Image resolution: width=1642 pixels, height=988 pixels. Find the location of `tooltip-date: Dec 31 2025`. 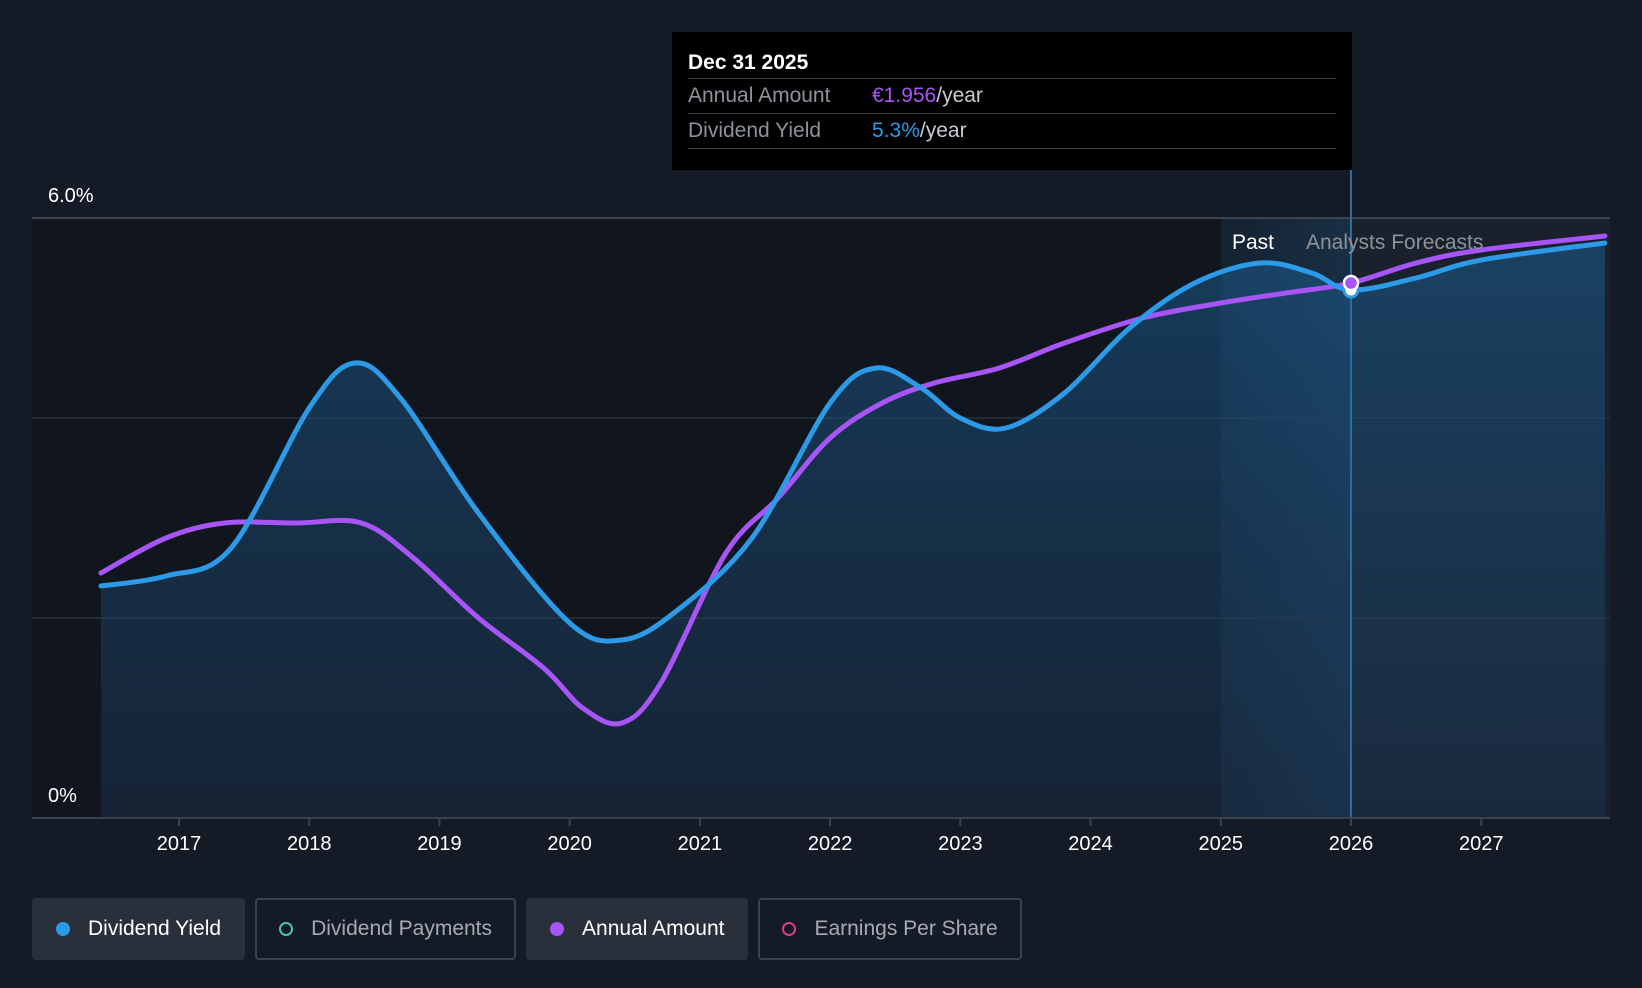

tooltip-date: Dec 31 2025 is located at coordinates (748, 62).